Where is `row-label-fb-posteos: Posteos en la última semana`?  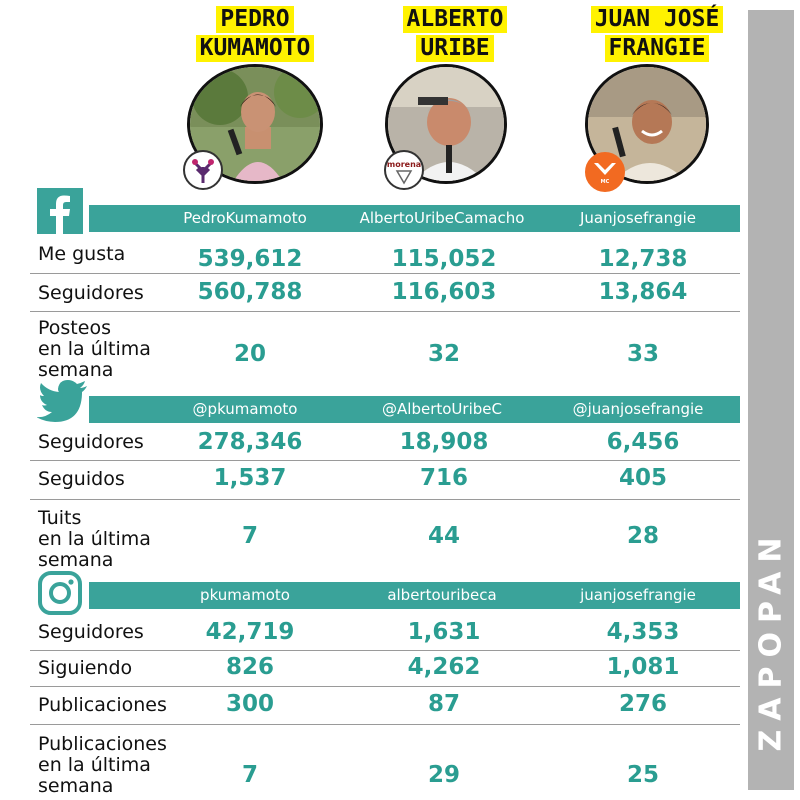 row-label-fb-posteos: Posteos en la última semana is located at coordinates (94, 349).